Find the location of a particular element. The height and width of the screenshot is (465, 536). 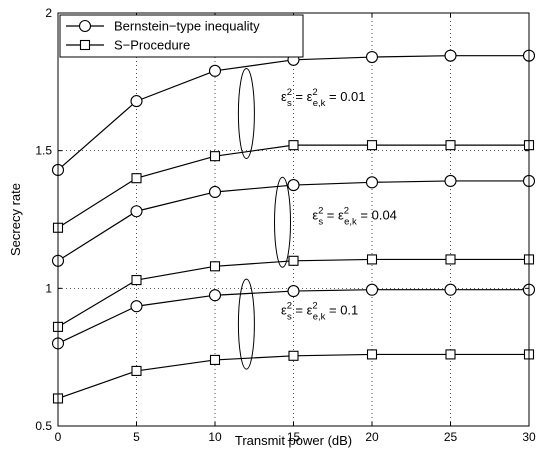

legend-label: Bernstein−type inequality is located at coordinates (187, 26).